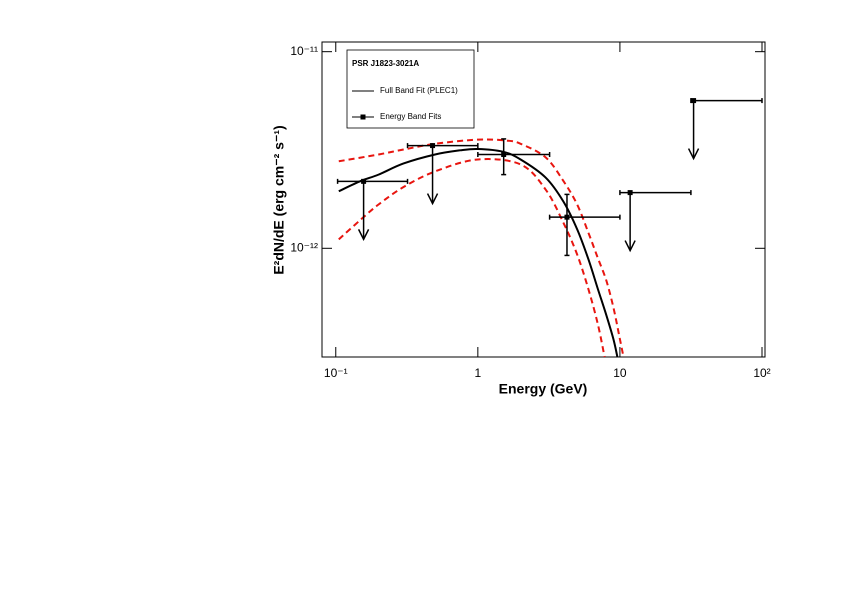 This screenshot has height=600, width=842. I want to click on legend-label: Full Band Fit (PLEC1), so click(419, 90).